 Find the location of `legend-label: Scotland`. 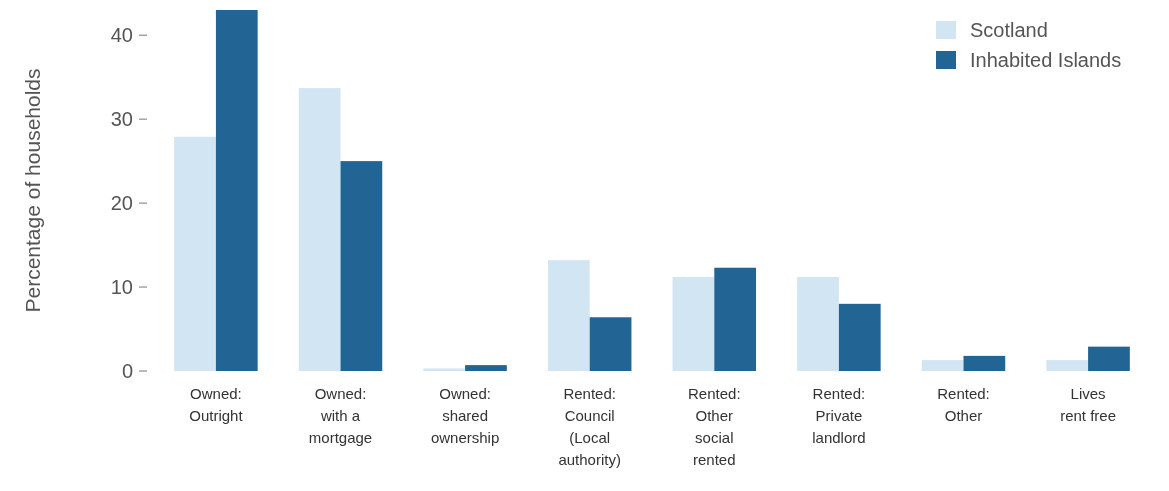

legend-label: Scotland is located at coordinates (1009, 30).